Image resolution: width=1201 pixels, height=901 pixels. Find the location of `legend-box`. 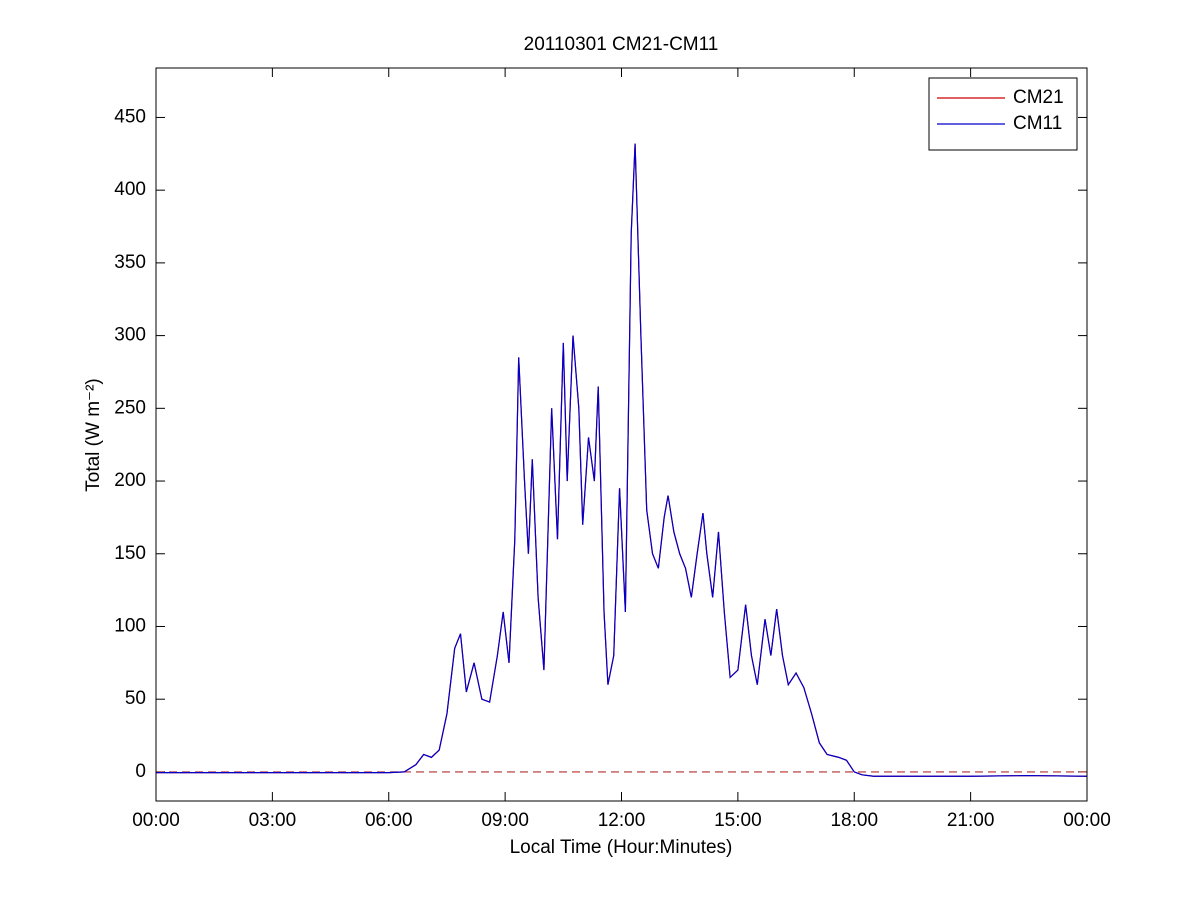

legend-box is located at coordinates (1003, 114).